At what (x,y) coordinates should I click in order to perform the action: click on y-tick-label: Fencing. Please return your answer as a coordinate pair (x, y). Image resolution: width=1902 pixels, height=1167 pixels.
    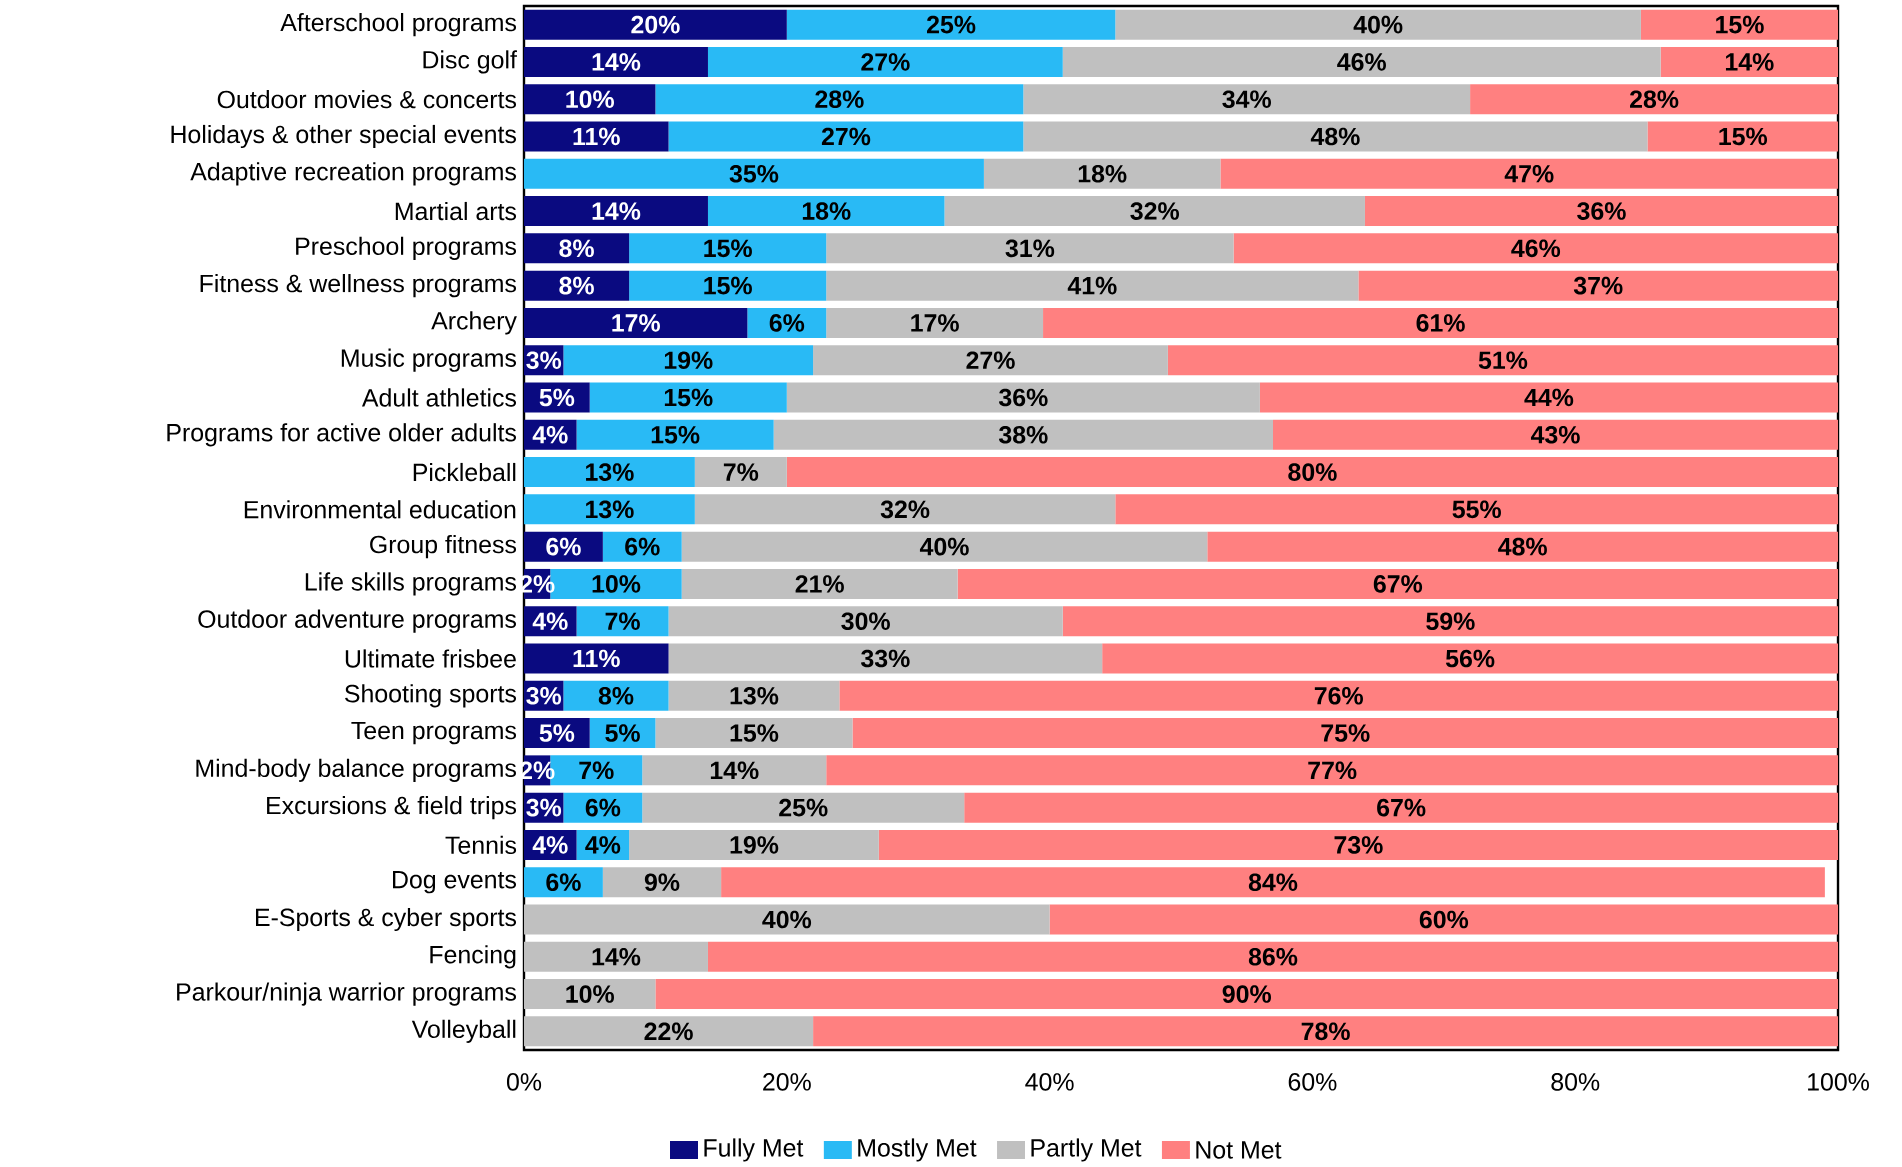
    Looking at the image, I should click on (473, 957).